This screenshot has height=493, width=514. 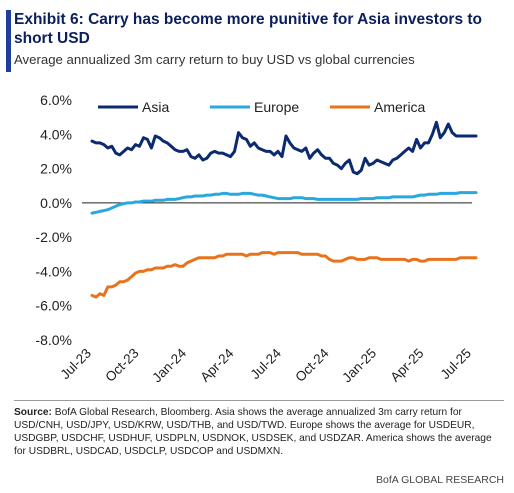 What do you see at coordinates (456, 364) in the screenshot?
I see `x-tick-label: Jul-25` at bounding box center [456, 364].